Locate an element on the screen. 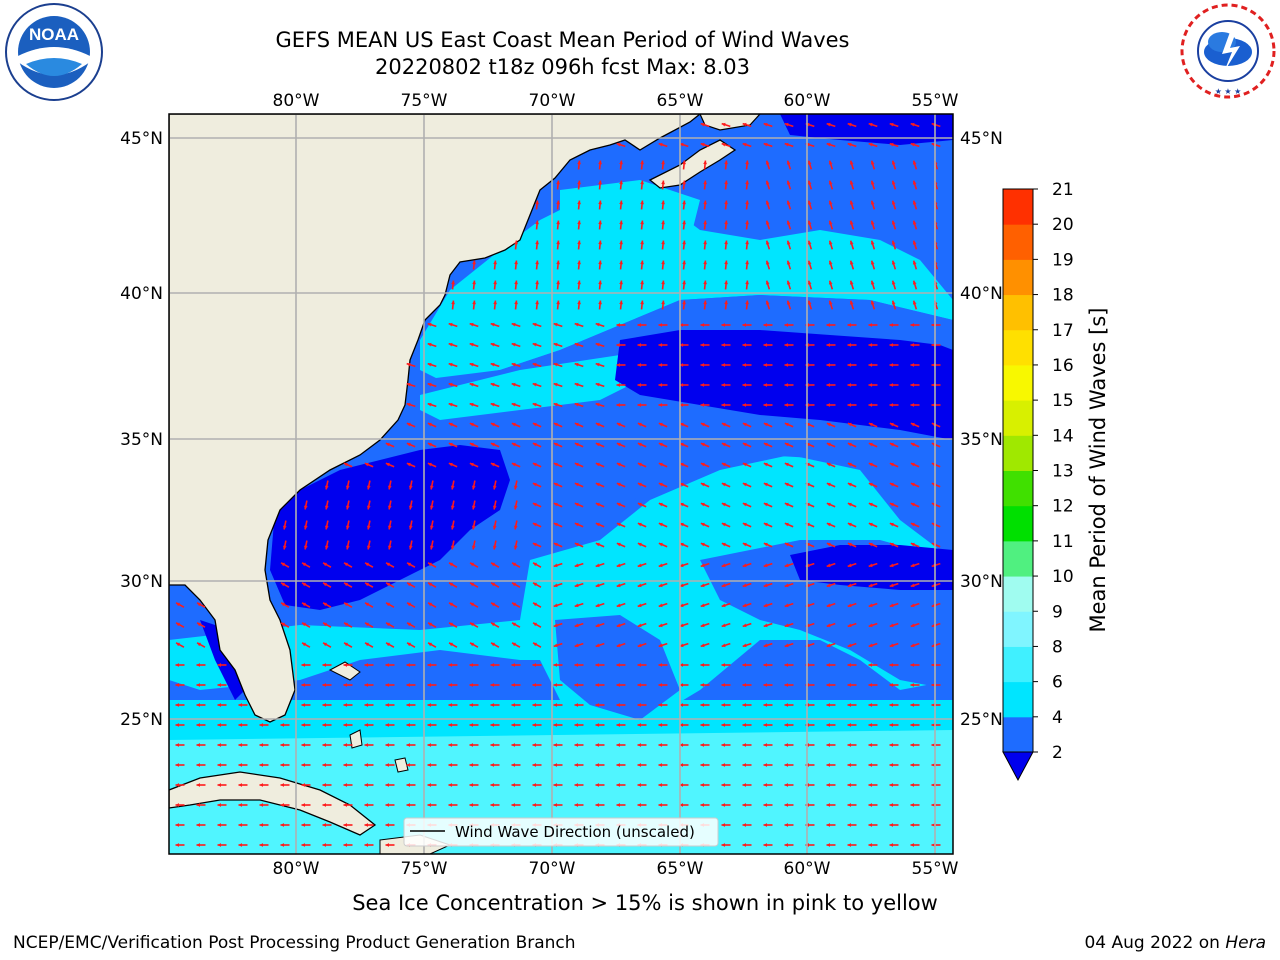  lon-tick: 80°W is located at coordinates (296, 101).